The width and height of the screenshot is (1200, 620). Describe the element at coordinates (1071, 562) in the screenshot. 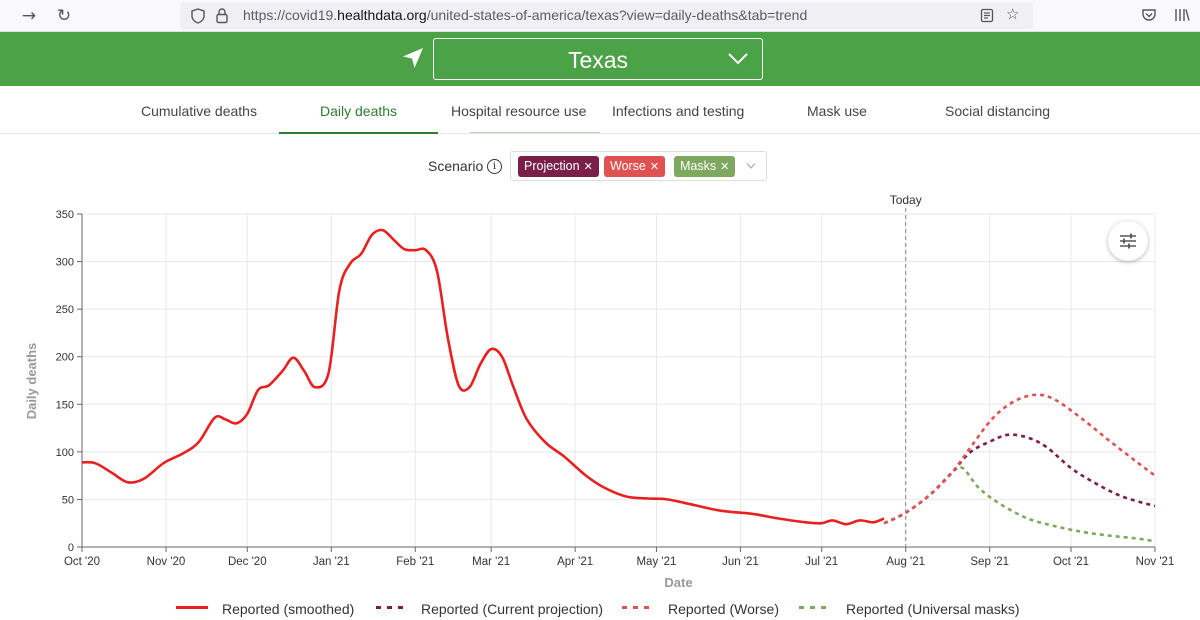

I see `x-tick-label: Oct '21` at that location.